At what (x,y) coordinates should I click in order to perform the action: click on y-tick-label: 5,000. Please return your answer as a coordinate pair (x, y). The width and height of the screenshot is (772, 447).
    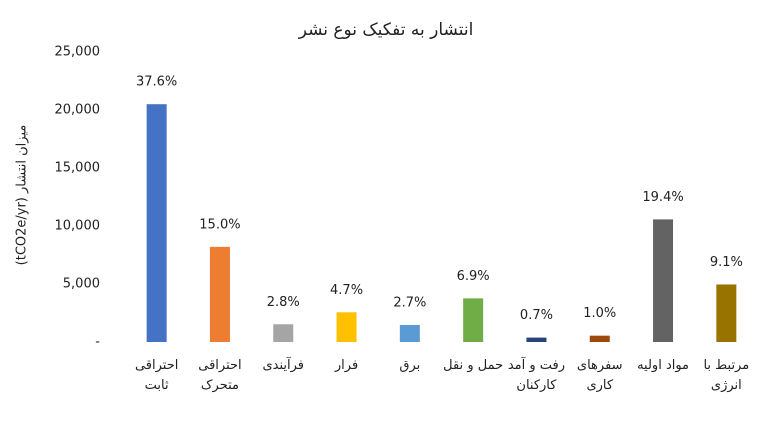
    Looking at the image, I should click on (81, 284).